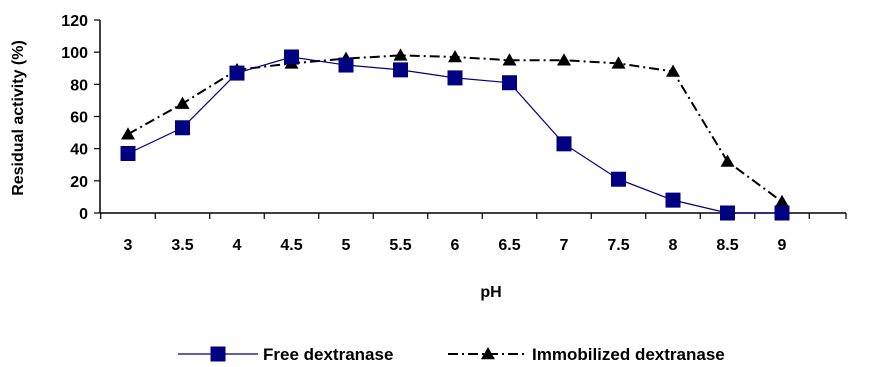 The image size is (873, 367). What do you see at coordinates (74, 21) in the screenshot?
I see `y-tick-label: 120` at bounding box center [74, 21].